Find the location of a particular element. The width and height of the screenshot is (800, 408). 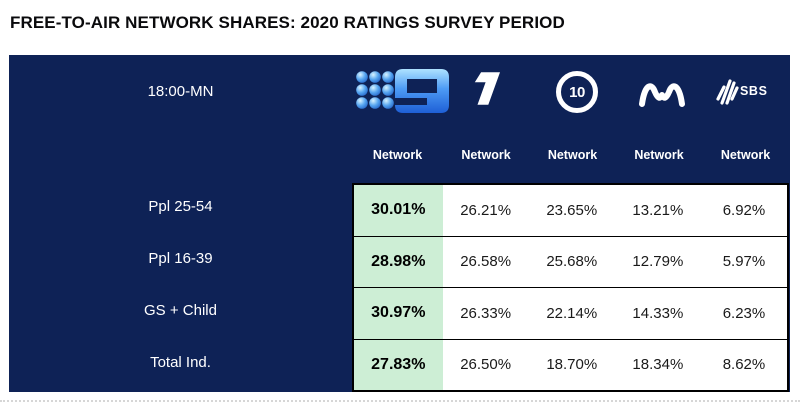

cell-ten-share: 18.70% is located at coordinates (572, 365).